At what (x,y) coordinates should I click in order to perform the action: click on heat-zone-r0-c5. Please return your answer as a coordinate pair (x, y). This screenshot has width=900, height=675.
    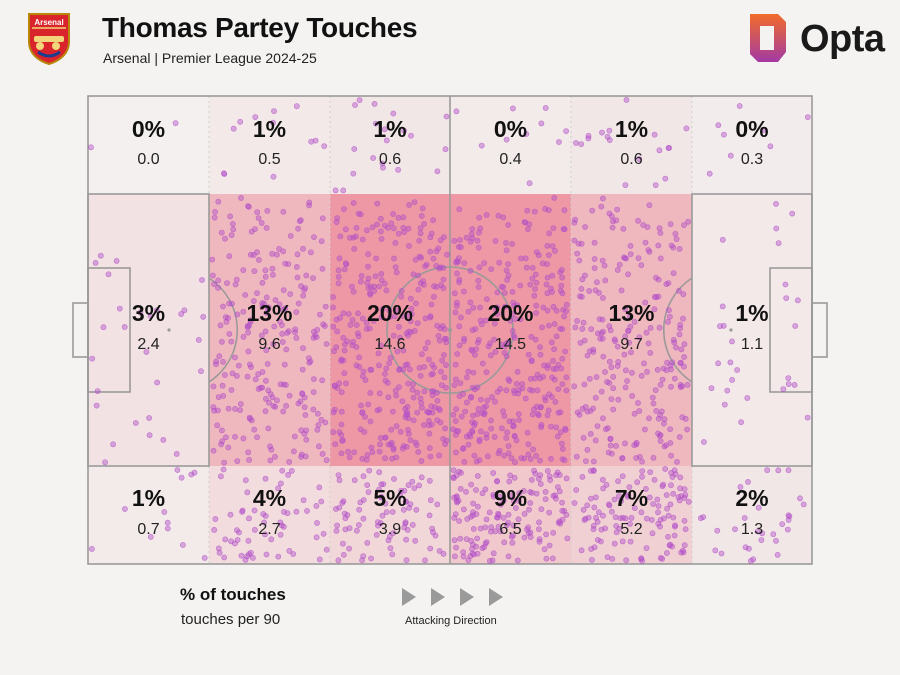
    Looking at the image, I should click on (752, 145).